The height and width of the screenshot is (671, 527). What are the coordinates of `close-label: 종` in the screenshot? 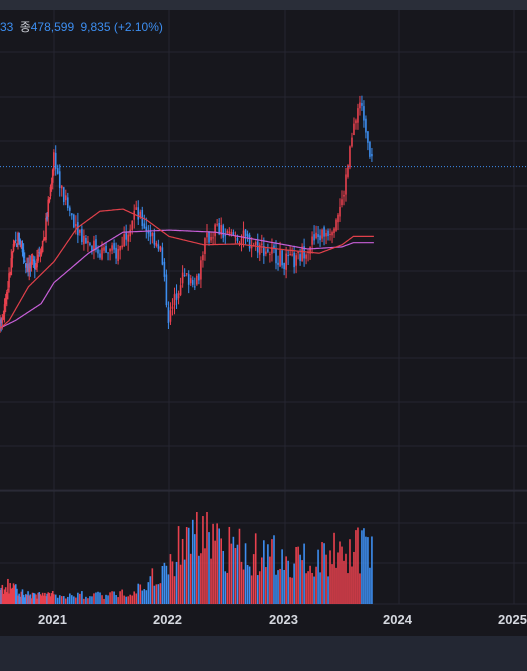 It's located at (25, 27).